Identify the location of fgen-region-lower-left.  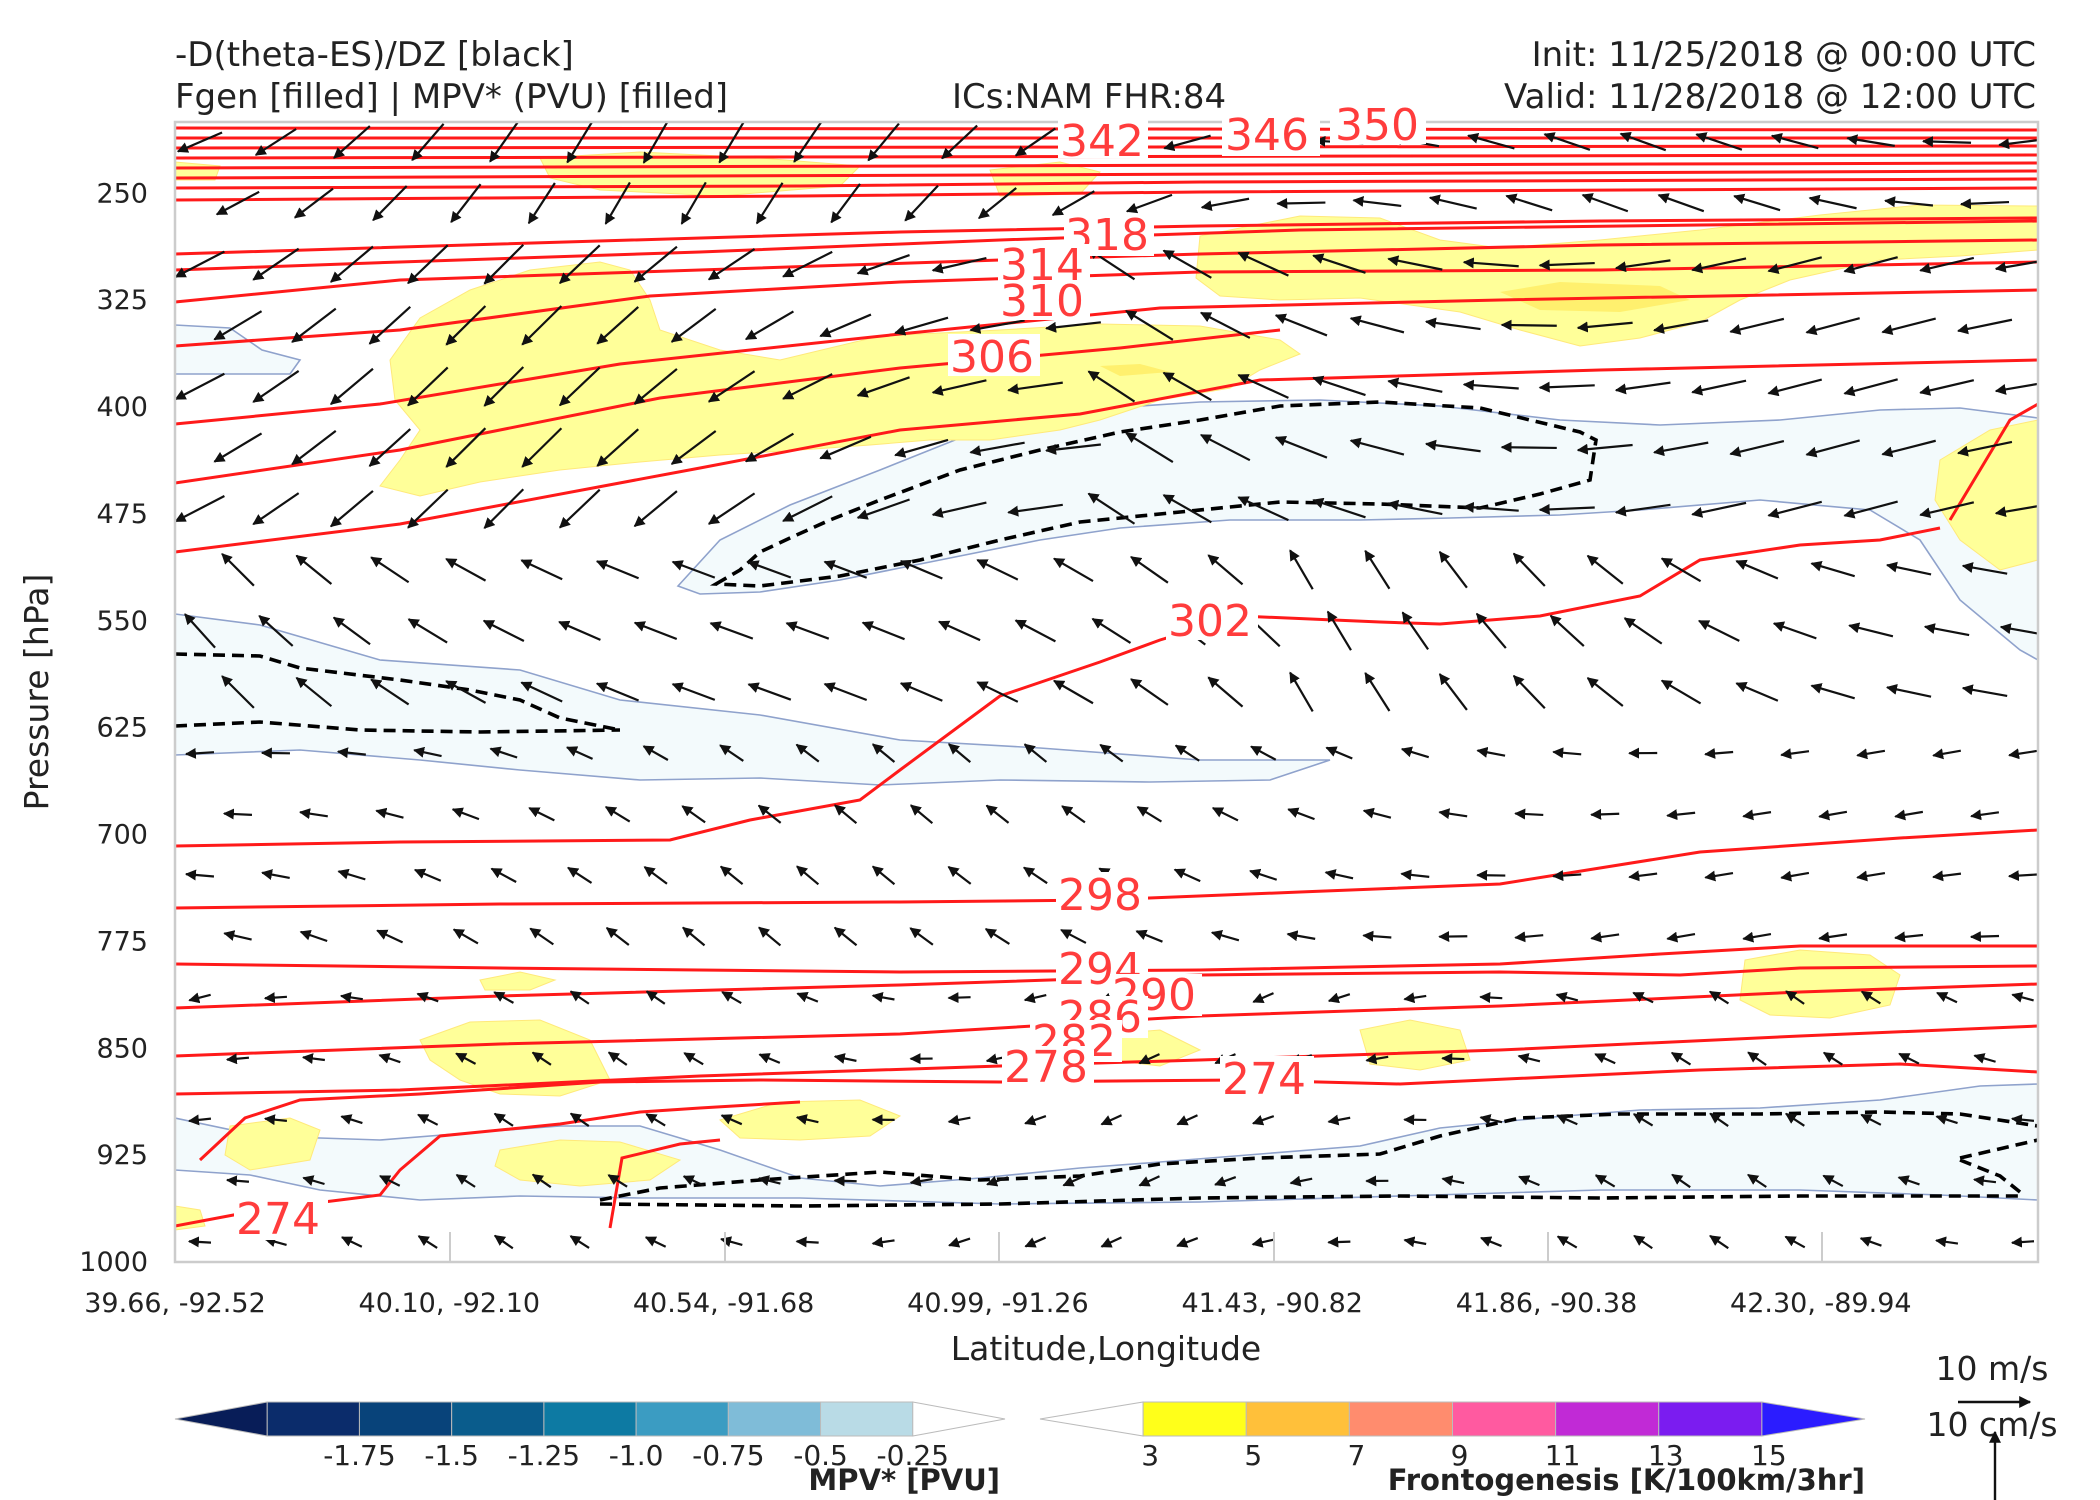
(272, 1144).